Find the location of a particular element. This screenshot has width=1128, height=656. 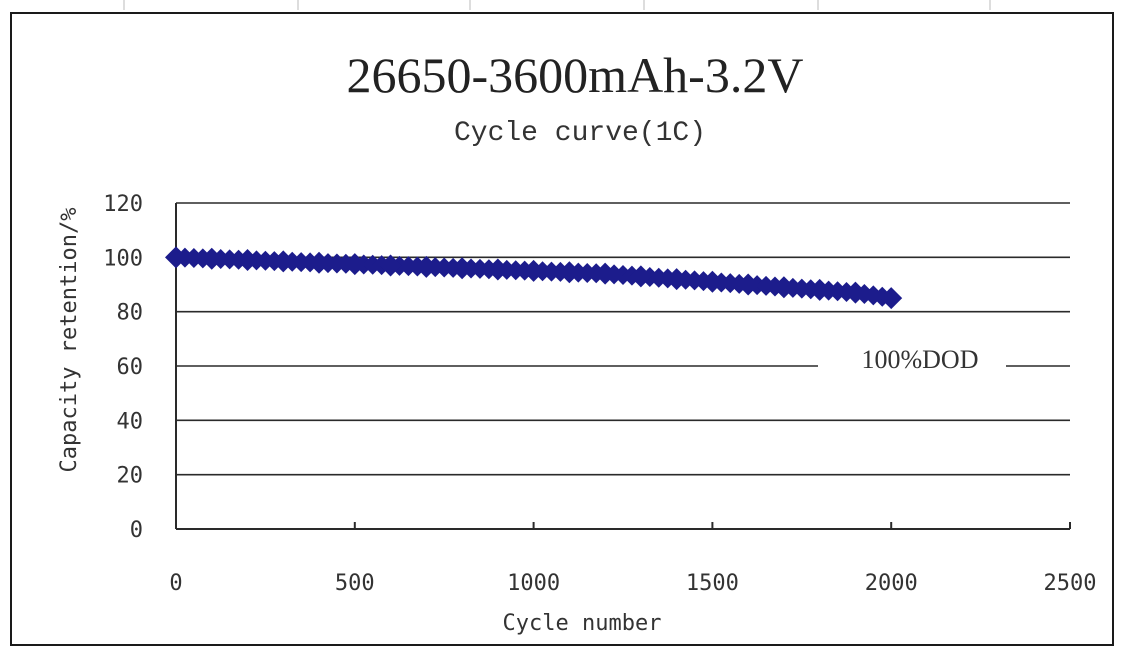

x-tick-label-1000: 1000 is located at coordinates (533, 583).